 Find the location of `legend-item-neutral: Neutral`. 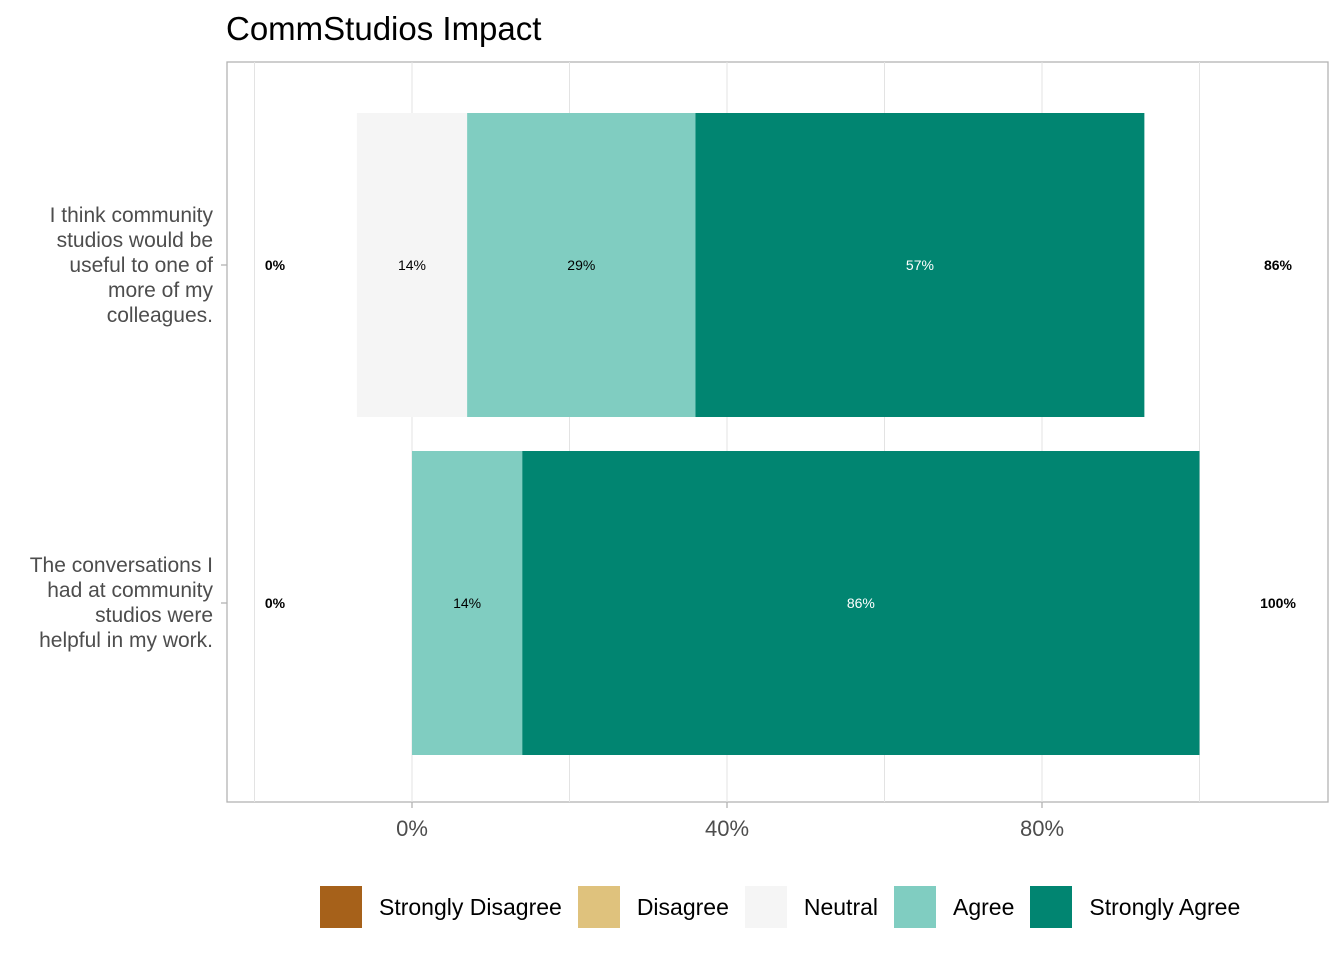

legend-item-neutral: Neutral is located at coordinates (811, 907).